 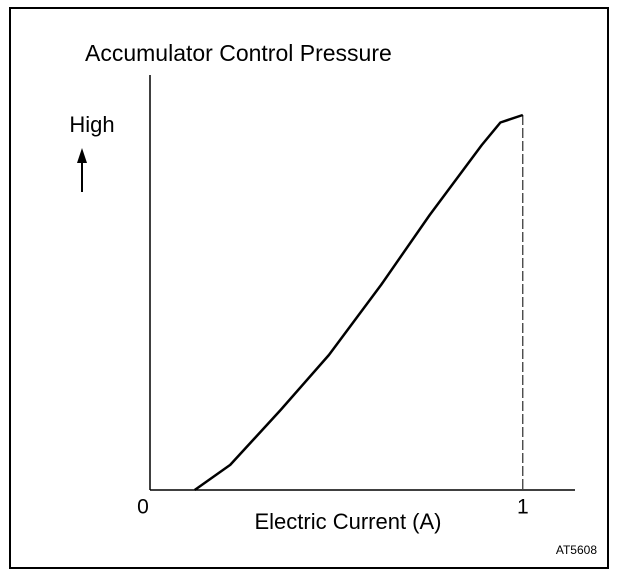 What do you see at coordinates (238, 53) in the screenshot?
I see `chart-title: Accumulator Control Pressure` at bounding box center [238, 53].